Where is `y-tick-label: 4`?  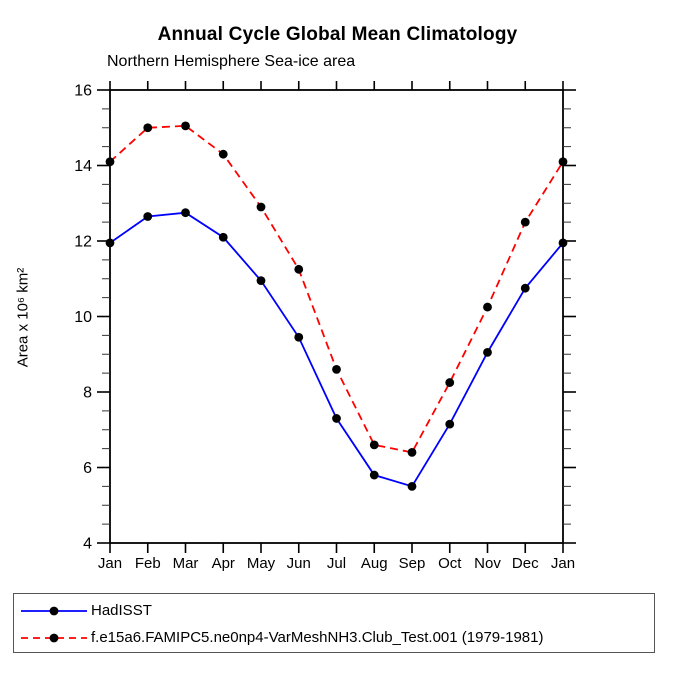 y-tick-label: 4 is located at coordinates (87, 544).